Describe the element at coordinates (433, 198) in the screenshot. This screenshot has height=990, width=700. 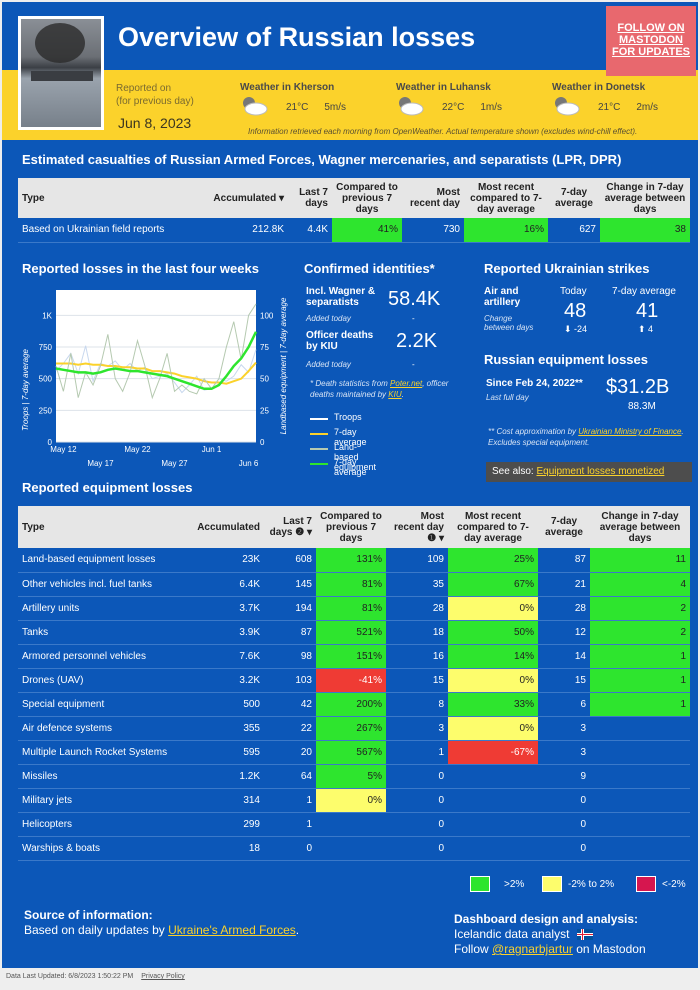
I see `col-recent: Most recent day` at that location.